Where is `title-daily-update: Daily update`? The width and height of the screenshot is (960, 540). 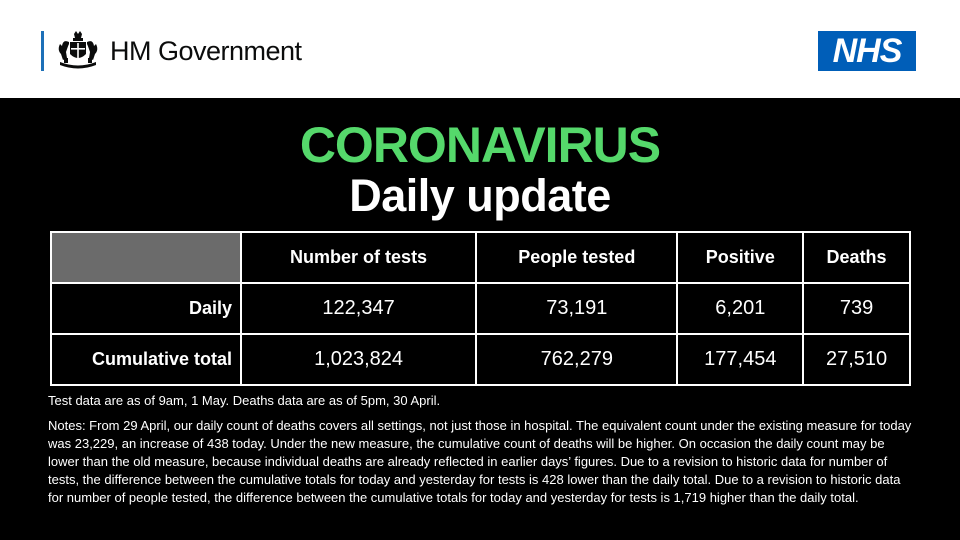 title-daily-update: Daily update is located at coordinates (480, 195).